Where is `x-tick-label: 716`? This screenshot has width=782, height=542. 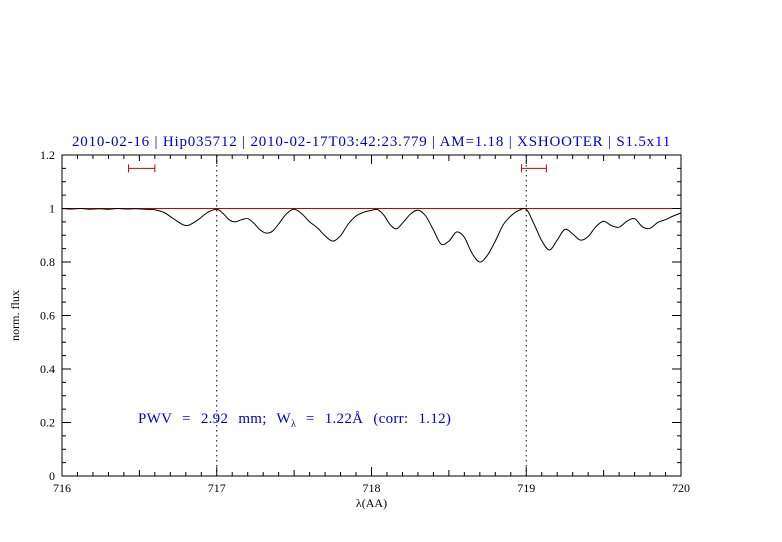 x-tick-label: 716 is located at coordinates (62, 488).